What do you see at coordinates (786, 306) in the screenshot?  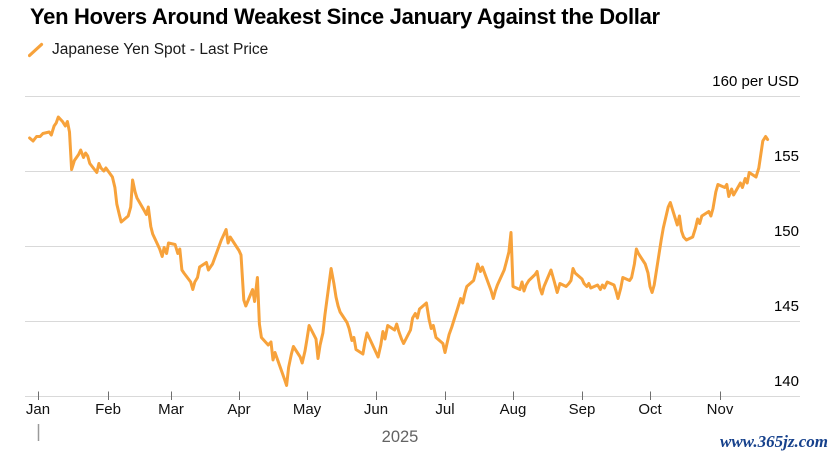 I see `y-axis-label-145: 145` at bounding box center [786, 306].